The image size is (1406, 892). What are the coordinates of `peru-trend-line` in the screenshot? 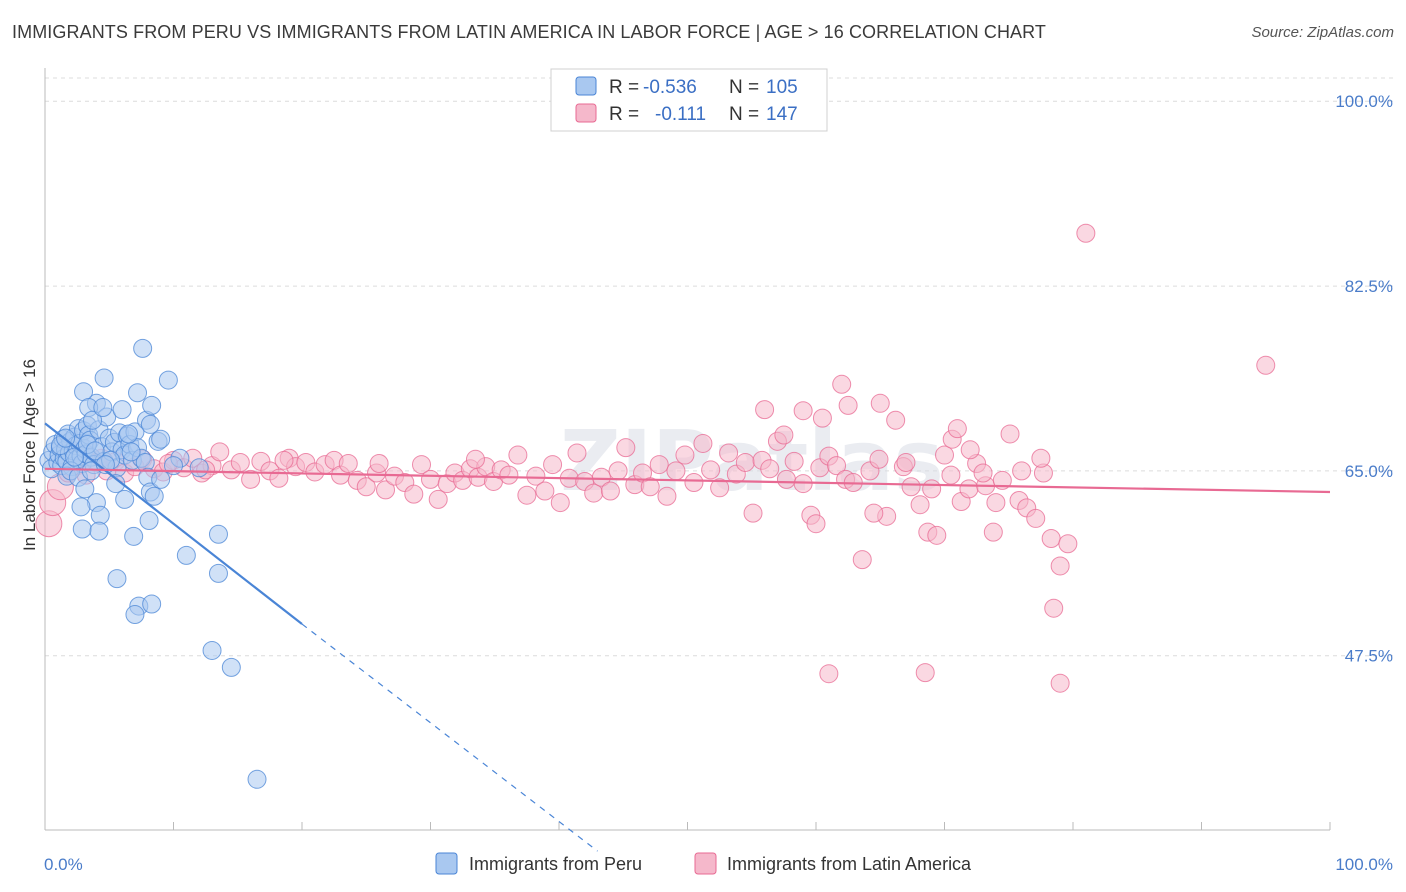 It's located at (173, 523).